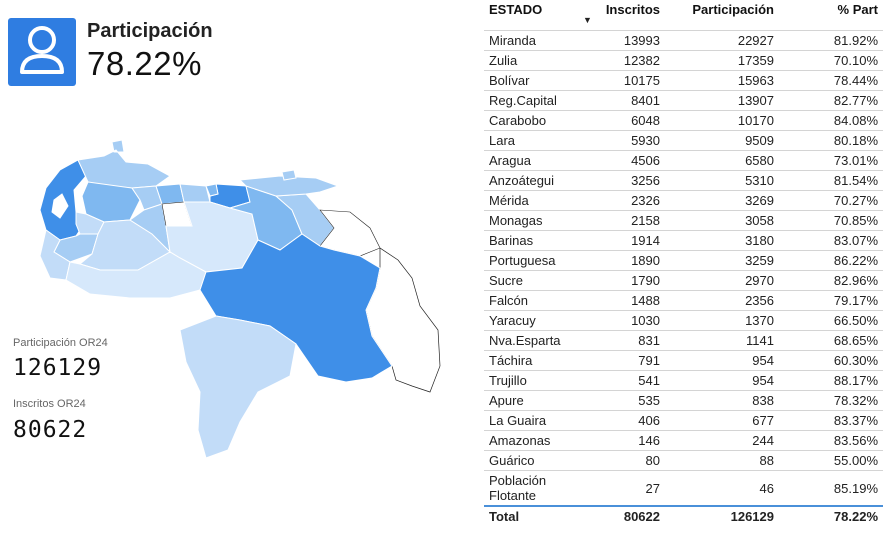 The height and width of the screenshot is (546, 886). I want to click on cell-participacion: 677, so click(722, 420).